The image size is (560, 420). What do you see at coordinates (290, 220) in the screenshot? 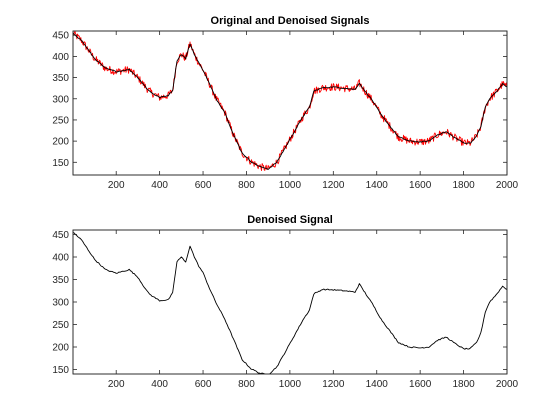
I see `subplot-2-title: Denoised Signal` at bounding box center [290, 220].